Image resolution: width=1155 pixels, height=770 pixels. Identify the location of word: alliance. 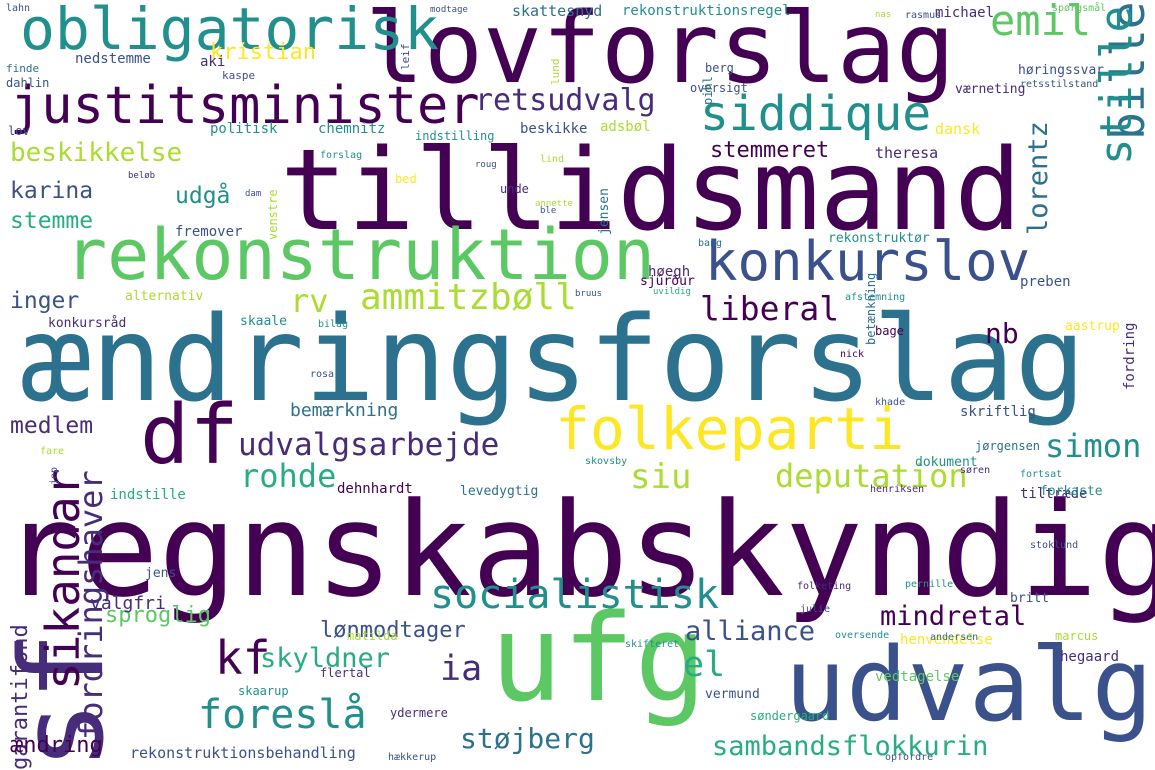
(750, 631).